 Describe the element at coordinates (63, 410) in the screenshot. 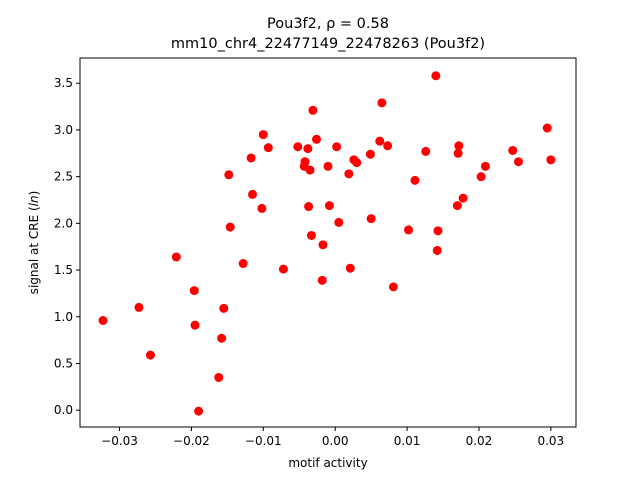

I see `y-tick-label: 0.0` at that location.